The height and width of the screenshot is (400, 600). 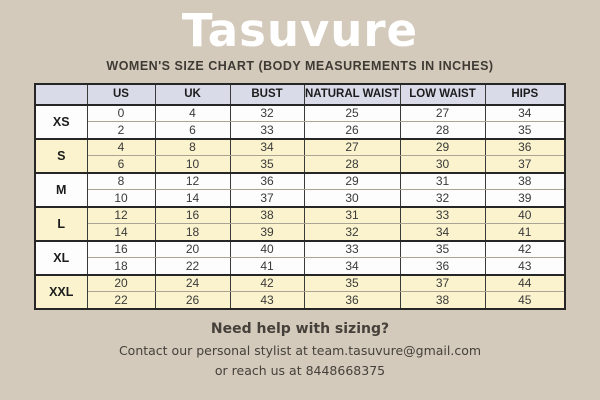 I want to click on col-header-low-waist: LOW WAIST, so click(x=442, y=94).